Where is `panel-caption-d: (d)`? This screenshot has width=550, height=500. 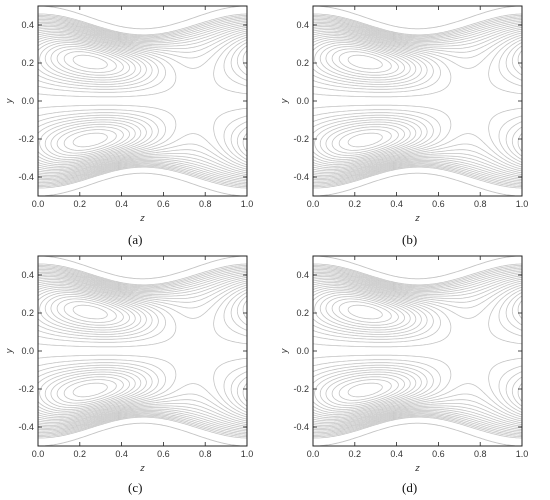 panel-caption-d: (d) is located at coordinates (410, 487).